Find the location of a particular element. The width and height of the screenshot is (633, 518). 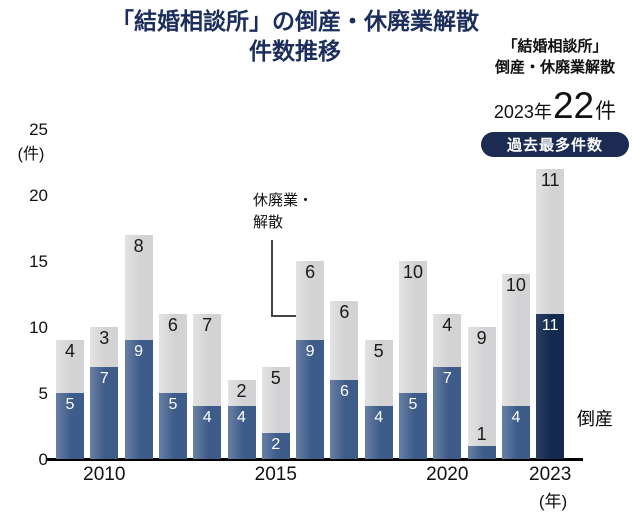

bar-value-bankruptcy-2021: 1 is located at coordinates (481, 433).